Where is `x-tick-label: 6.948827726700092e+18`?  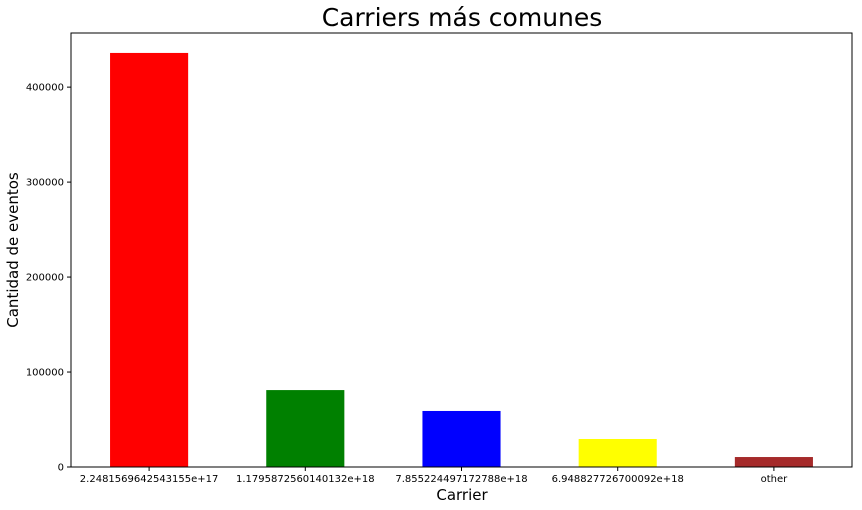 x-tick-label: 6.948827726700092e+18 is located at coordinates (618, 479).